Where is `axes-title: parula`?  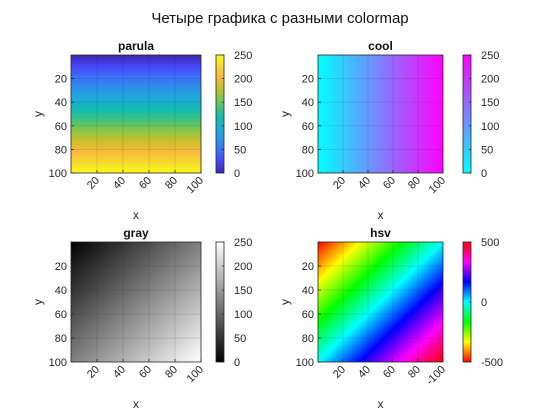
axes-title: parula is located at coordinates (136, 46).